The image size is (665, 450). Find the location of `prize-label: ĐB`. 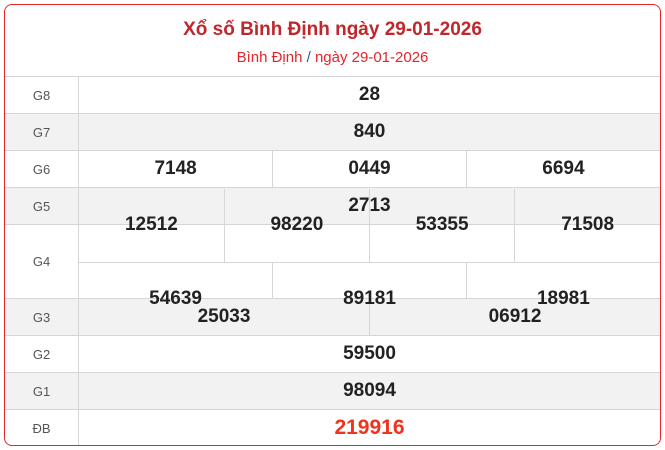

prize-label: ĐB is located at coordinates (42, 427).